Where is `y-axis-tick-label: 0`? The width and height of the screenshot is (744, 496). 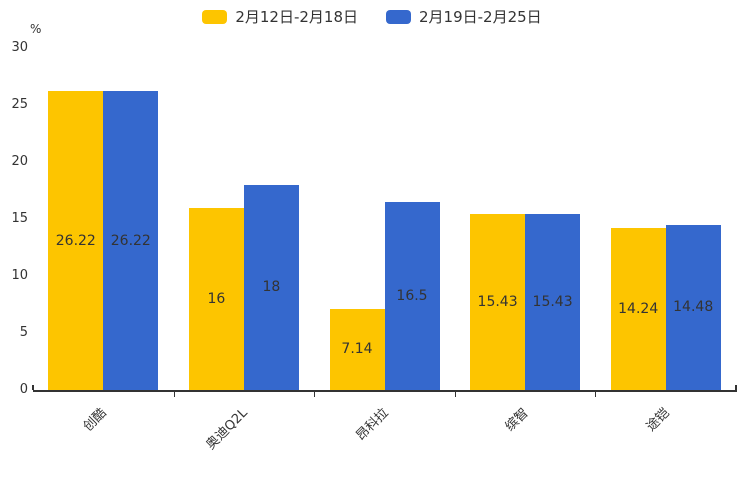 y-axis-tick-label: 0 is located at coordinates (23, 389).